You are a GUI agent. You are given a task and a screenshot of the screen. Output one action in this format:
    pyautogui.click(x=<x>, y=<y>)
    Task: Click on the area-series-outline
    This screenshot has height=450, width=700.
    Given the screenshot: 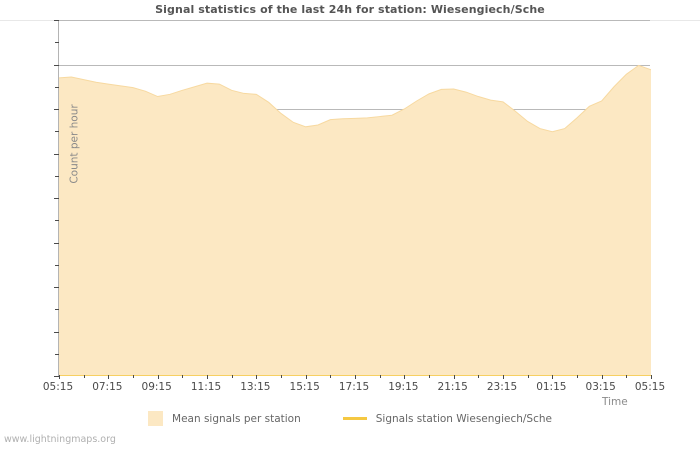 What is the action you would take?
    pyautogui.click(x=355, y=98)
    